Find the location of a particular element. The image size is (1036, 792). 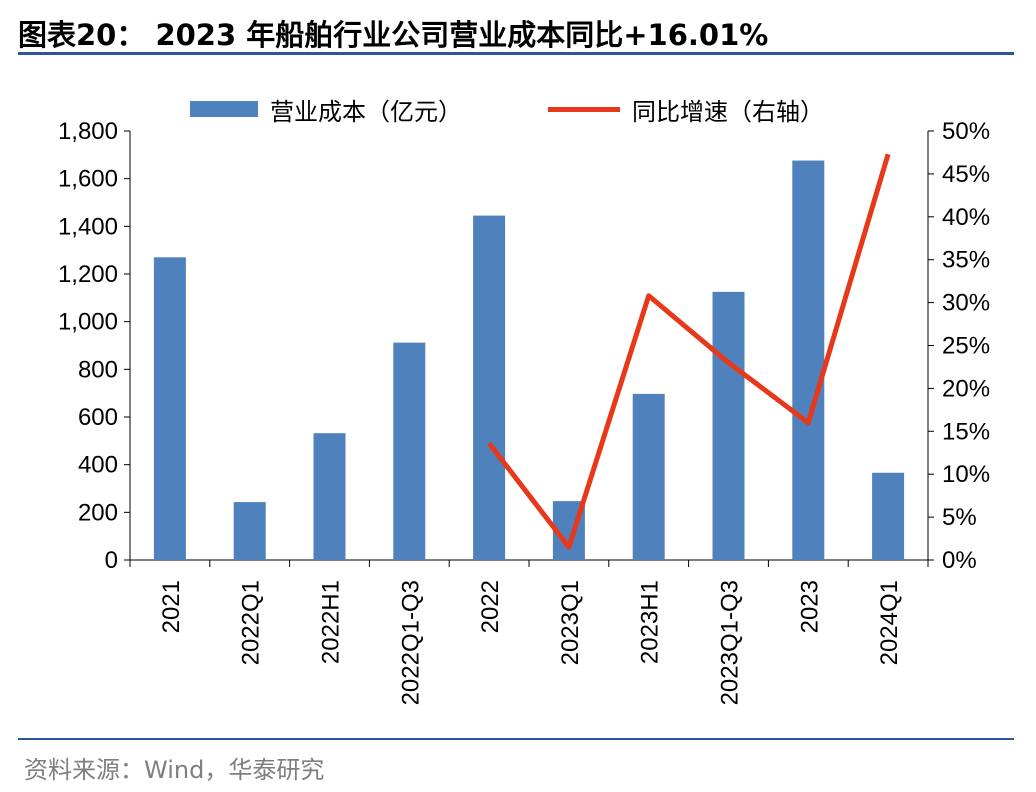

x-tick-label: 2022Q1 is located at coordinates (251, 622).